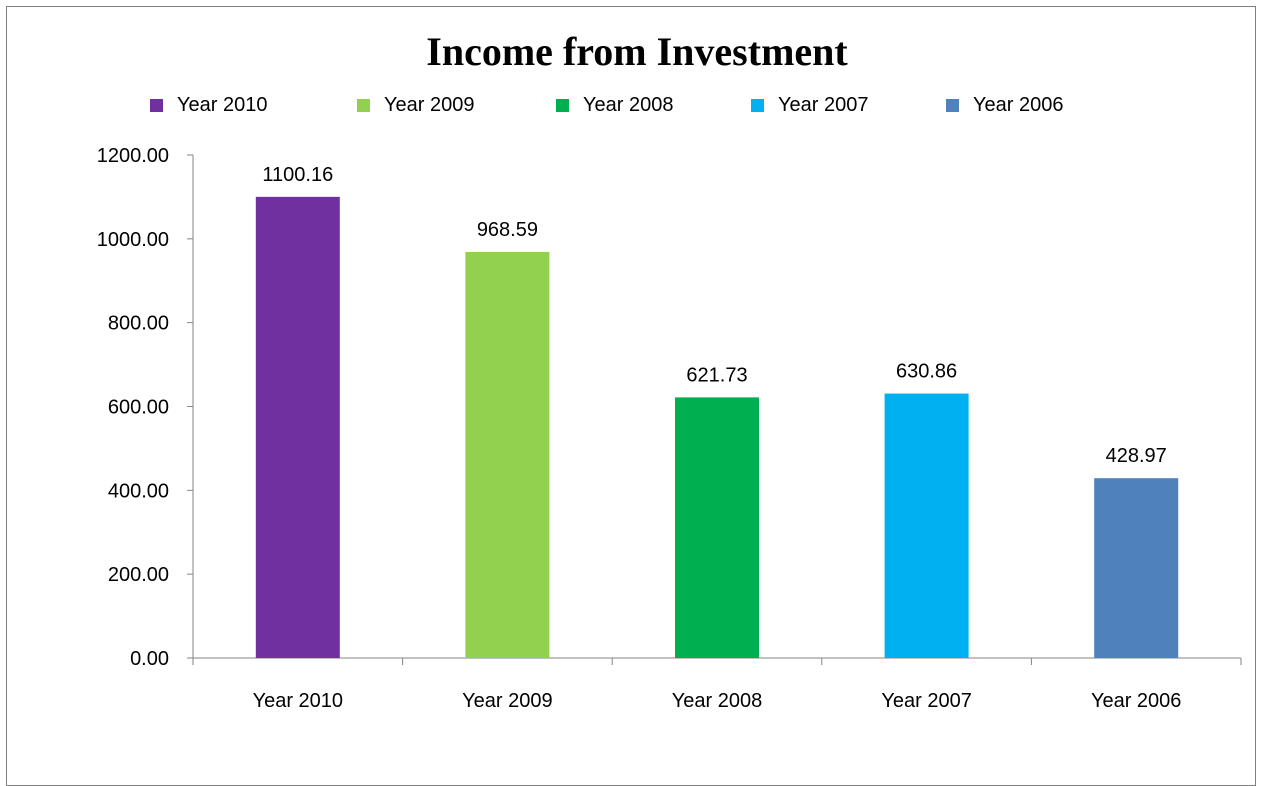 Image resolution: width=1263 pixels, height=786 pixels. I want to click on legend-label: Year 2006, so click(1018, 105).